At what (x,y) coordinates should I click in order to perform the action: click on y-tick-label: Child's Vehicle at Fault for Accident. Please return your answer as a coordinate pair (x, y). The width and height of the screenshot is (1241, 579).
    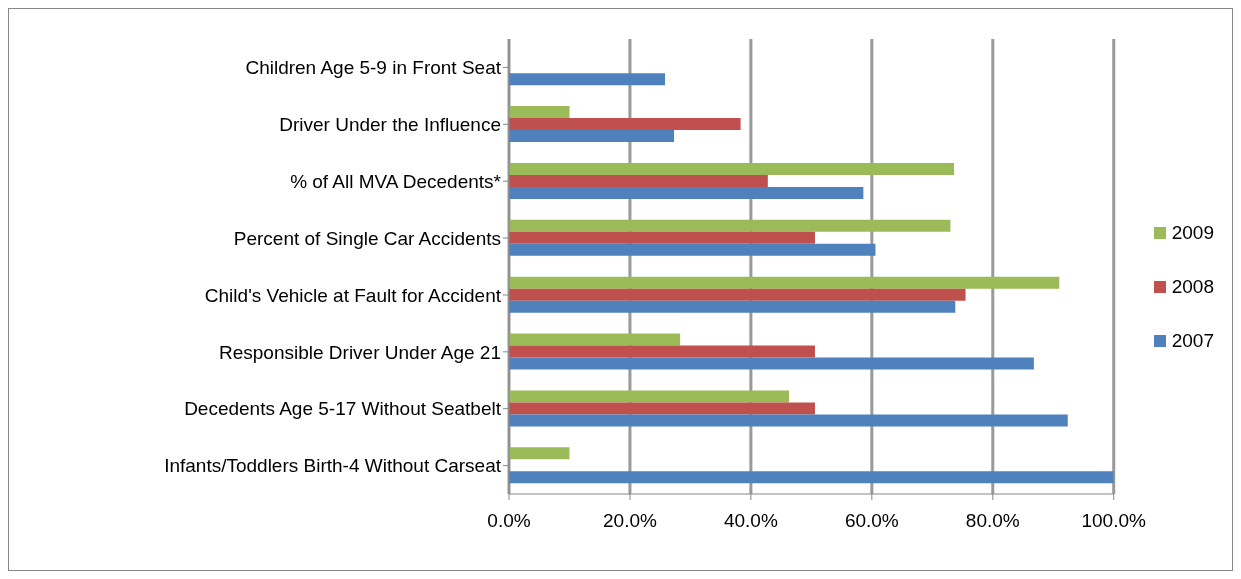
    Looking at the image, I should click on (353, 295).